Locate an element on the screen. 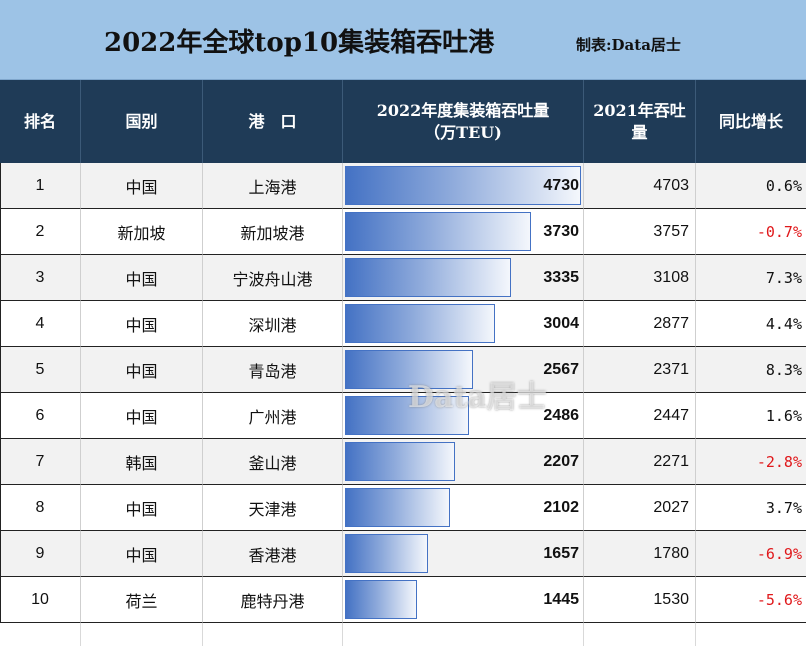 The height and width of the screenshot is (646, 806). table-row: 9 中国 香港港 1657 1780 -6.9% is located at coordinates (403, 554).